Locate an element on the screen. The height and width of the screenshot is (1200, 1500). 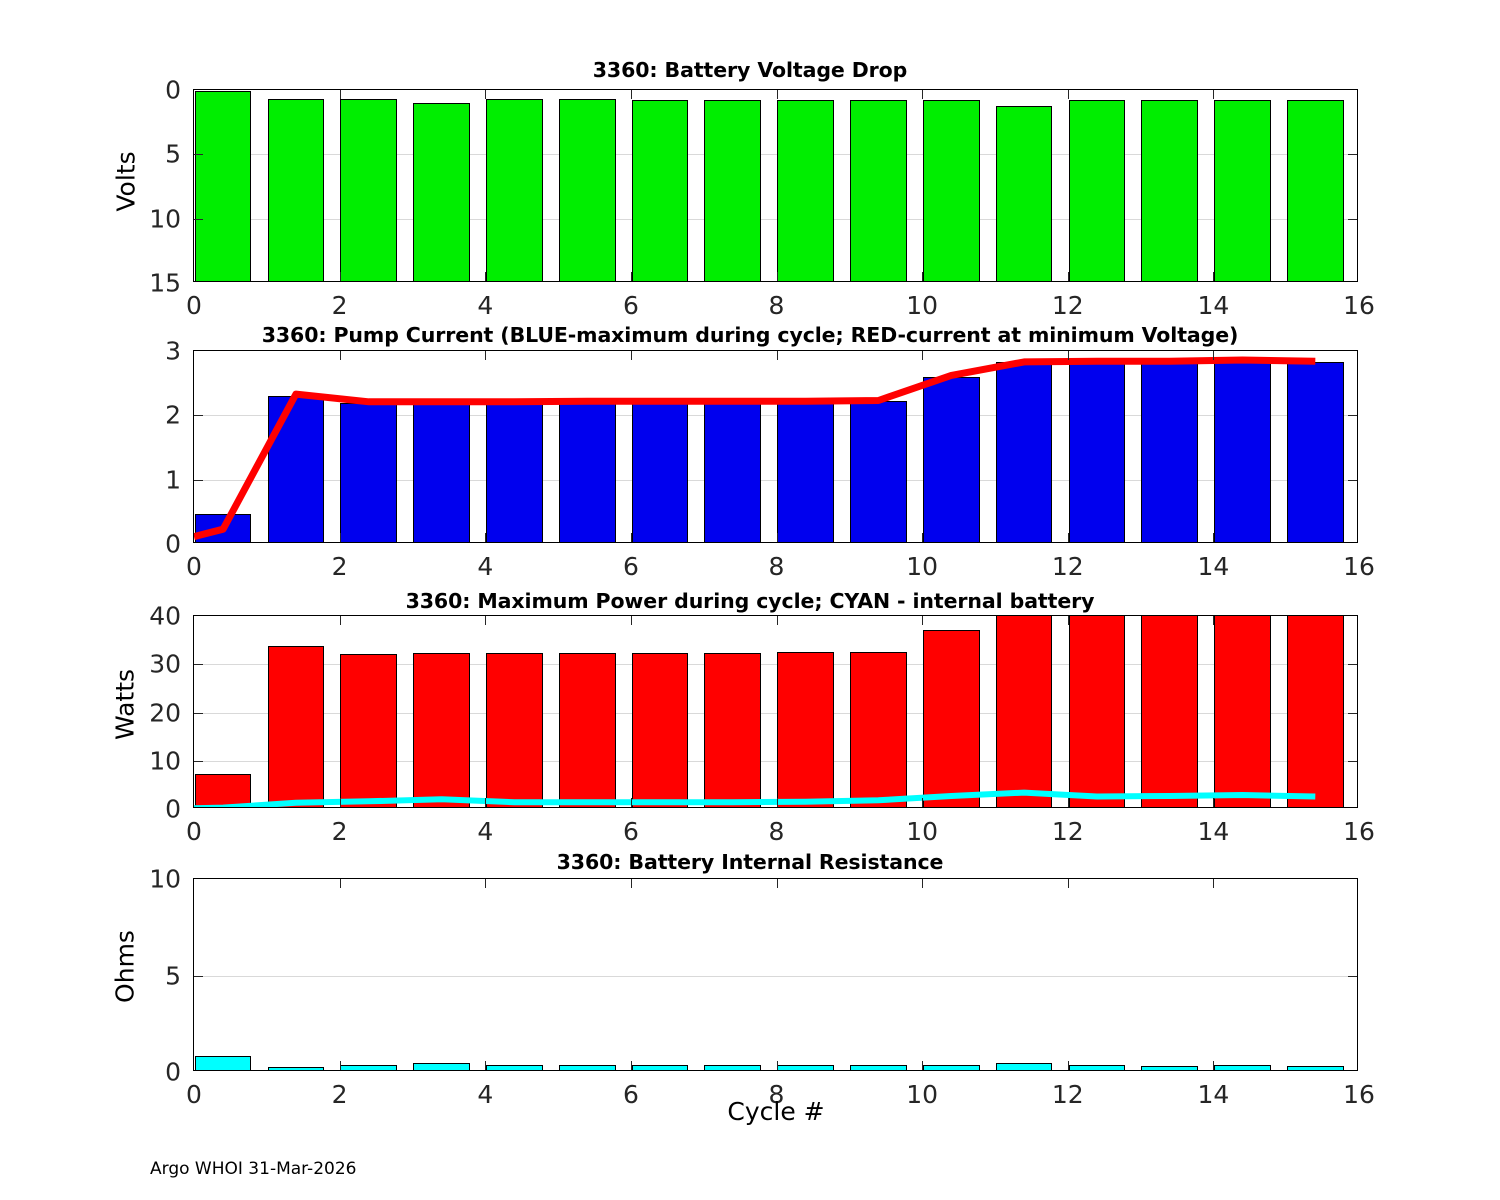
x-axis-tick-label: 0 is located at coordinates (194, 1094).